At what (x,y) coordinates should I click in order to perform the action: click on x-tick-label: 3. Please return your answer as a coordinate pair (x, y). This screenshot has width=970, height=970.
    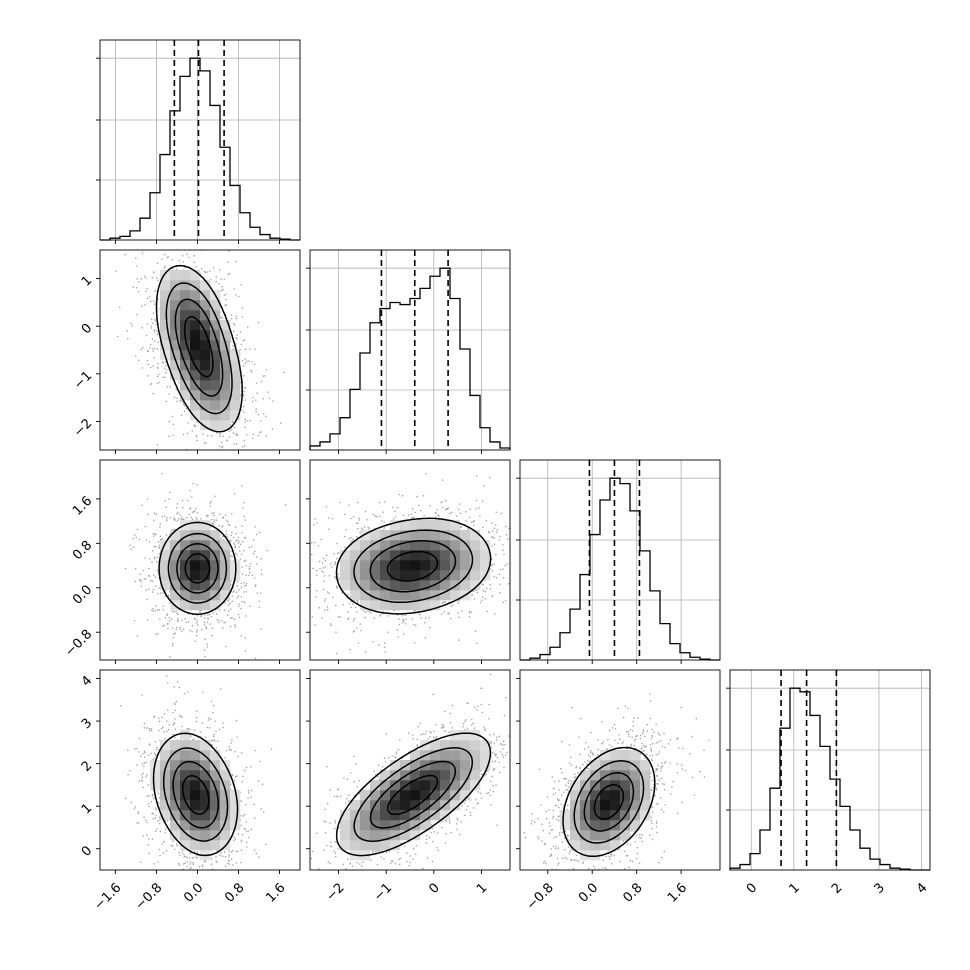
    Looking at the image, I should click on (880, 888).